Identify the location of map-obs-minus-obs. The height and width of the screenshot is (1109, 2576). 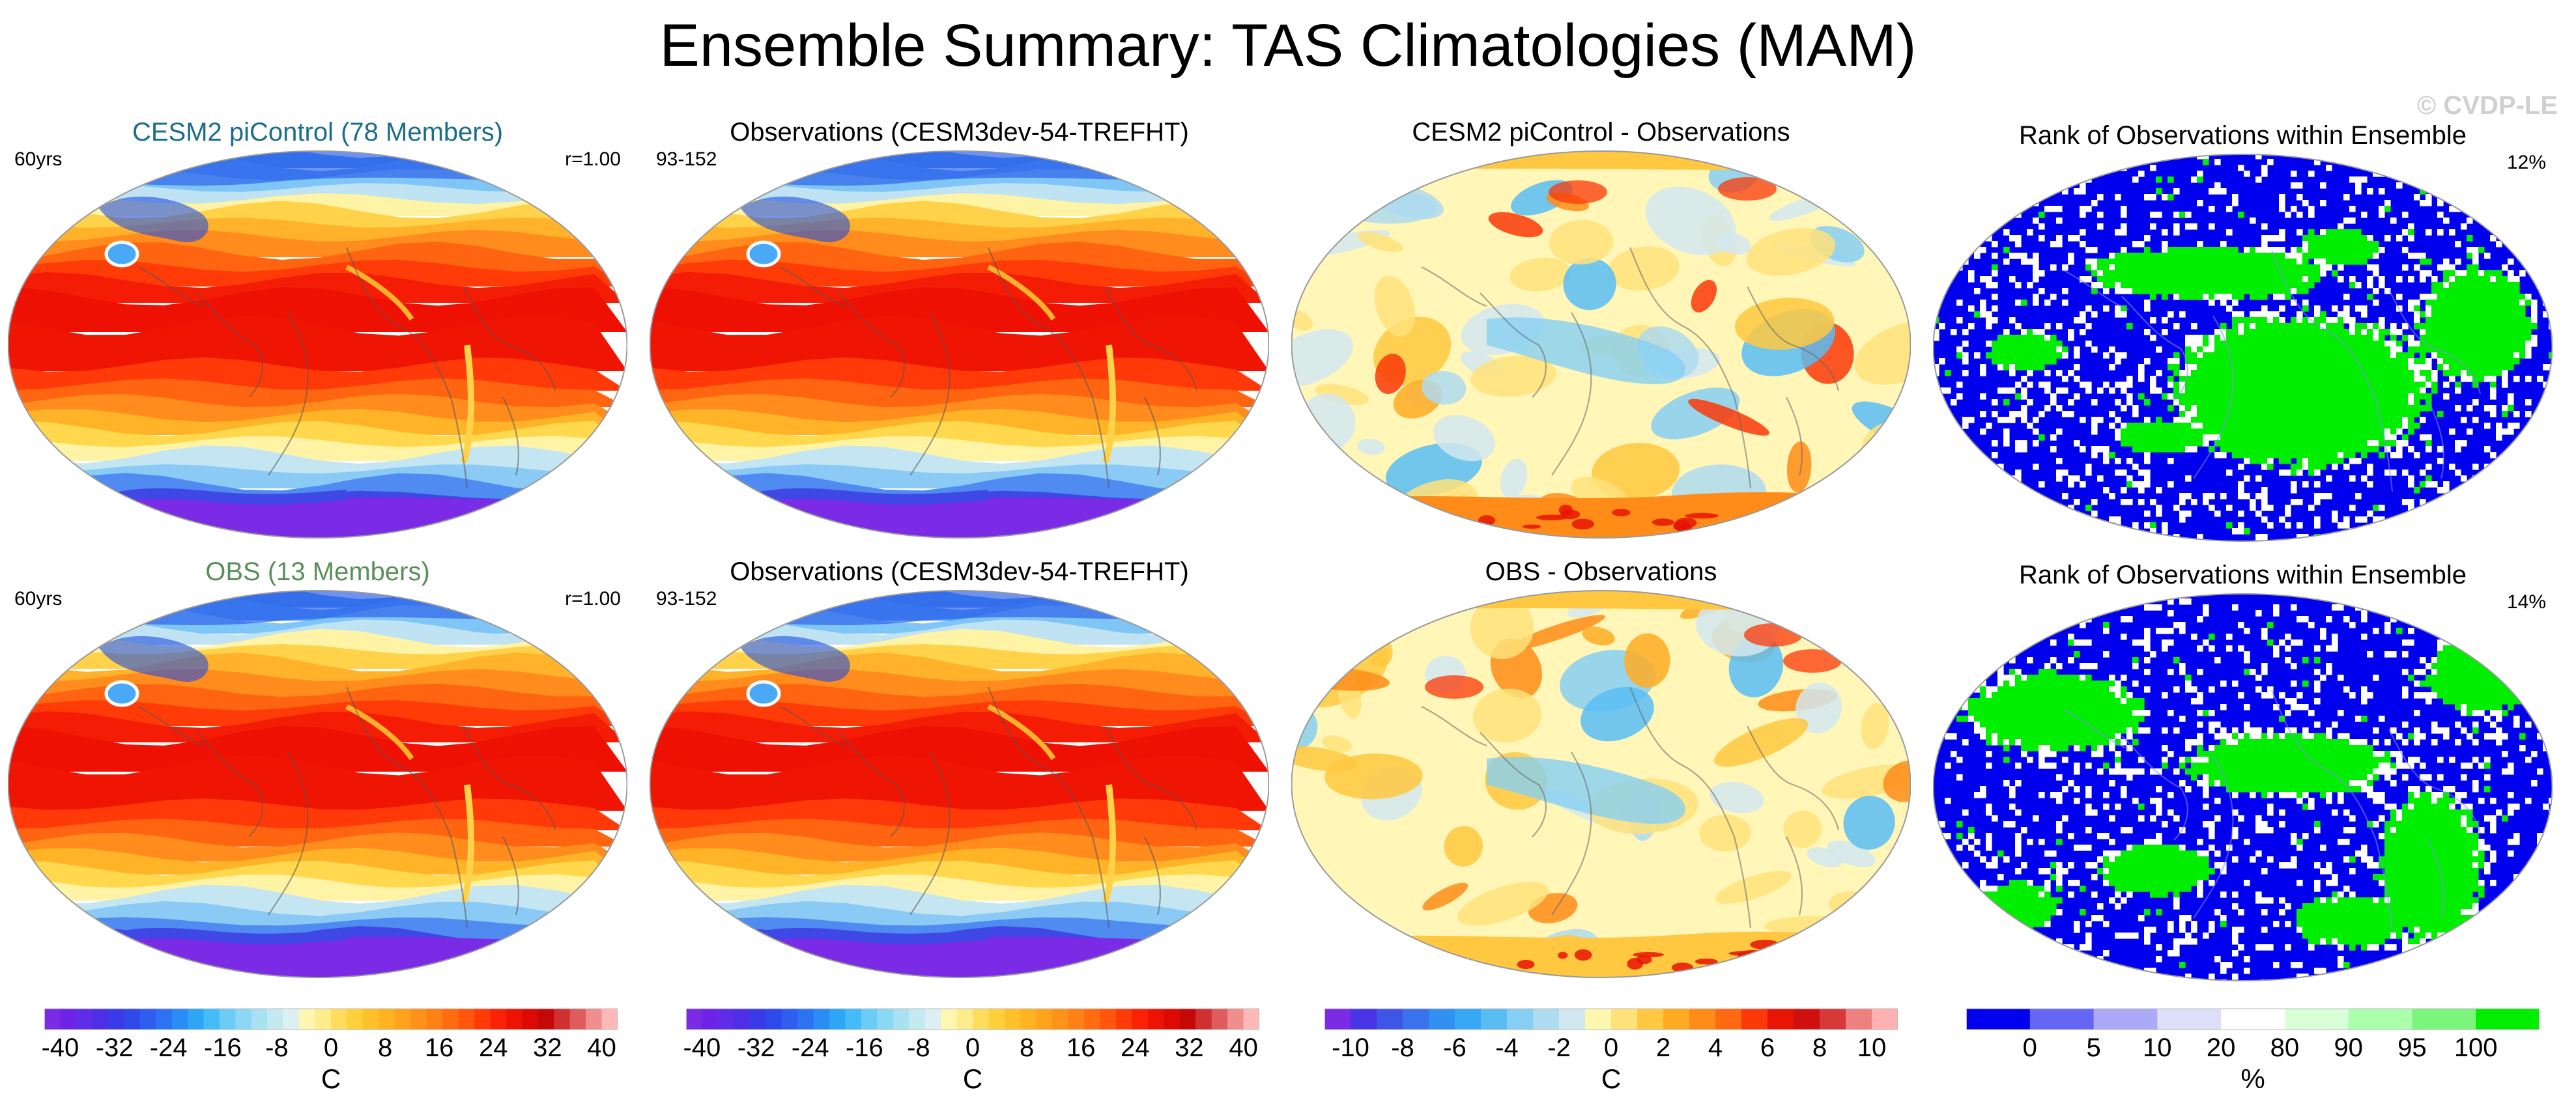
(1601, 784).